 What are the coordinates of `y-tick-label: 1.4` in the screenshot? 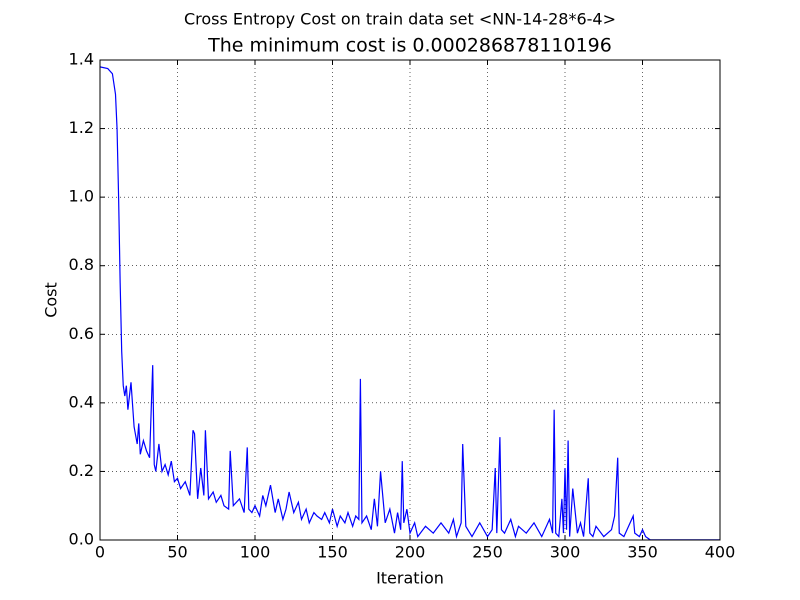 It's located at (81, 59).